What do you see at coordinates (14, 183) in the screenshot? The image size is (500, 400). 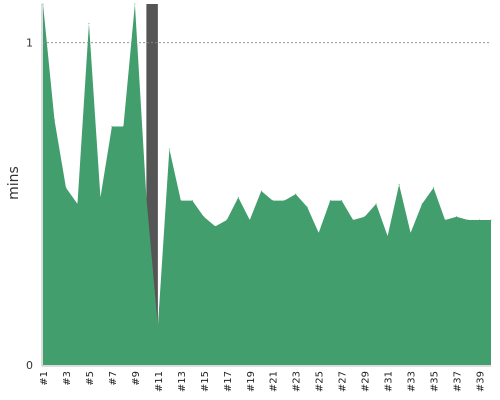 I see `y-axis-title: mins` at bounding box center [14, 183].